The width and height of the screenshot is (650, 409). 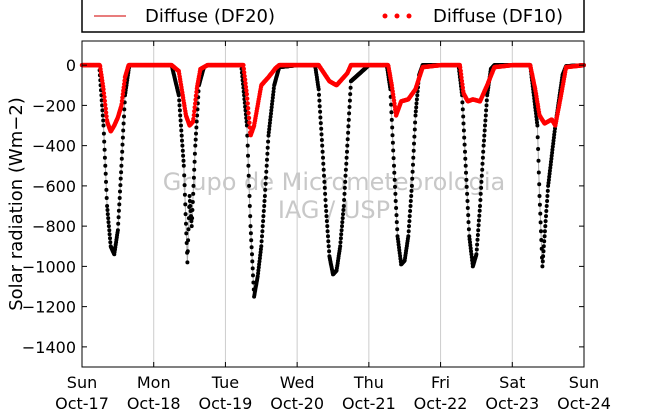 What do you see at coordinates (584, 382) in the screenshot?
I see `x-tick-label-day: Sun` at bounding box center [584, 382].